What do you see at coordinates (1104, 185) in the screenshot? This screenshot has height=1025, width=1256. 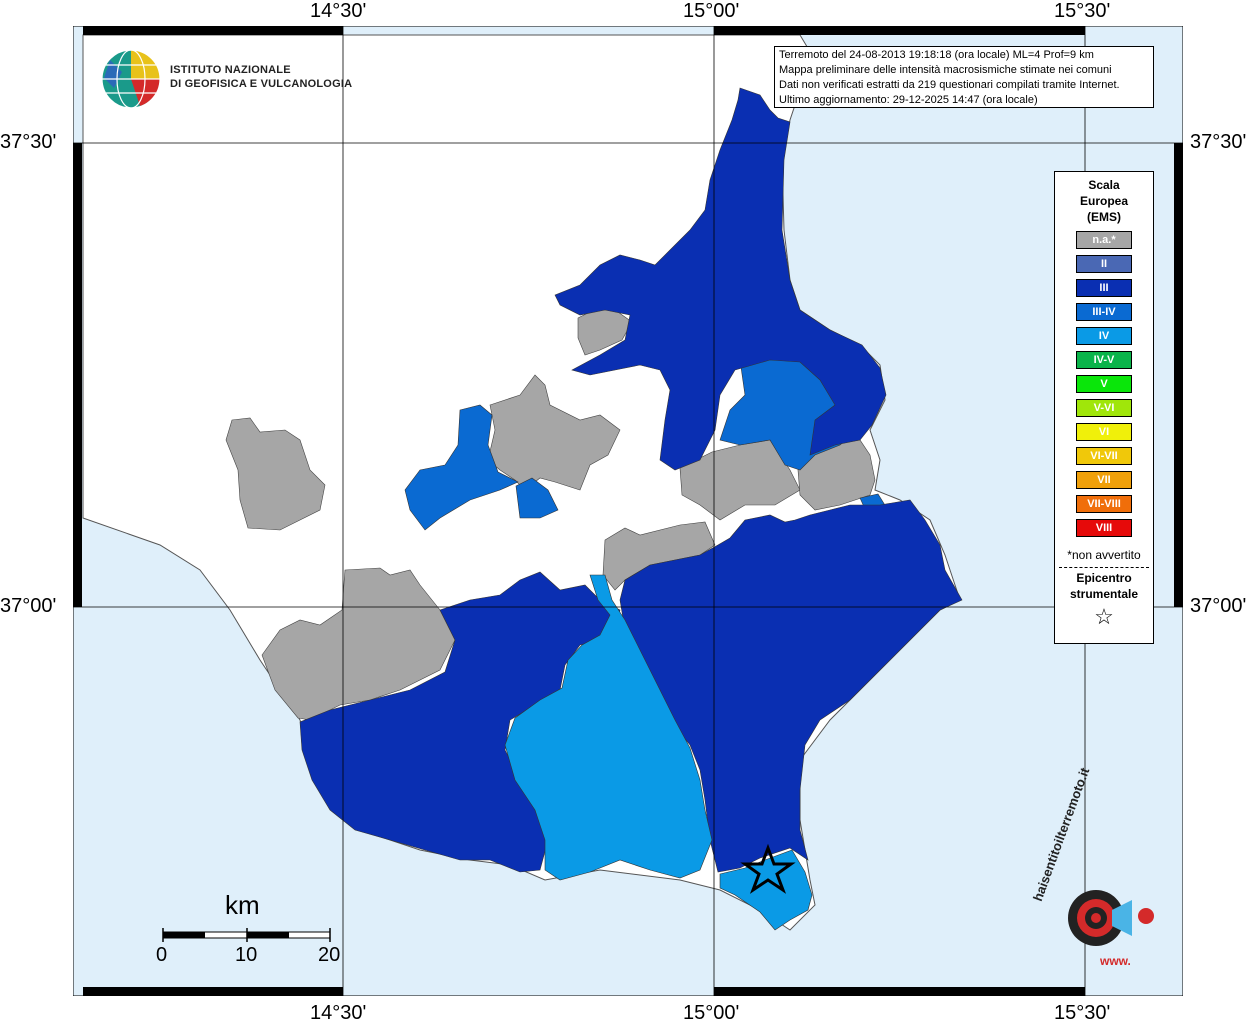 I see `legend-title-line1: Scala` at bounding box center [1104, 185].